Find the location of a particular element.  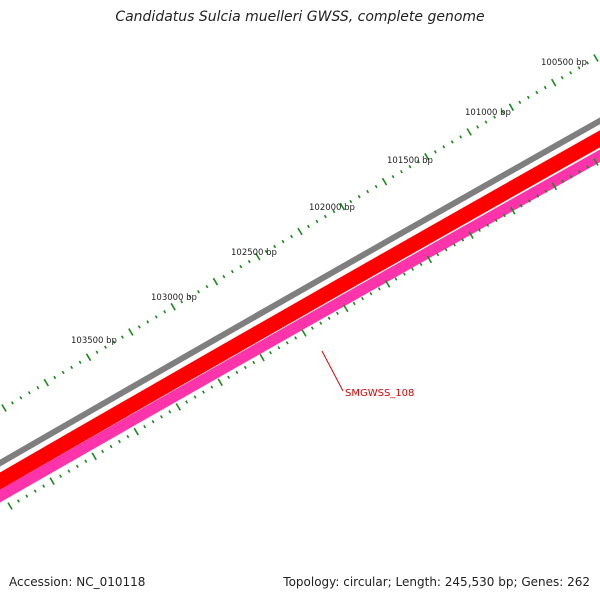

ruler-label: 103000 bp is located at coordinates (174, 298).